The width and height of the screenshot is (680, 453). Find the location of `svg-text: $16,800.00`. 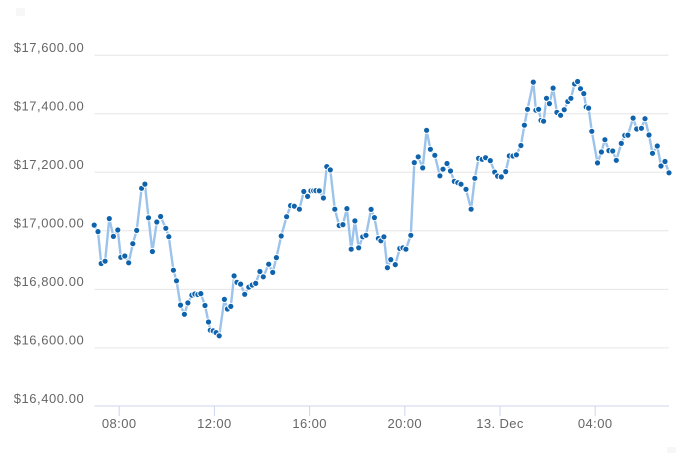

svg-text: $16,800.00 is located at coordinates (49, 281).